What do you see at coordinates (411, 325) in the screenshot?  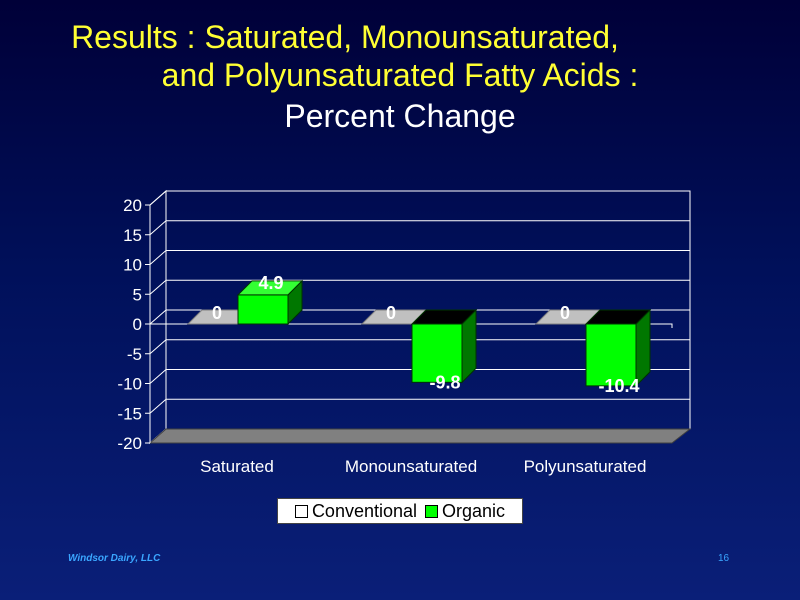 I see `zero-axis-line` at bounding box center [411, 325].